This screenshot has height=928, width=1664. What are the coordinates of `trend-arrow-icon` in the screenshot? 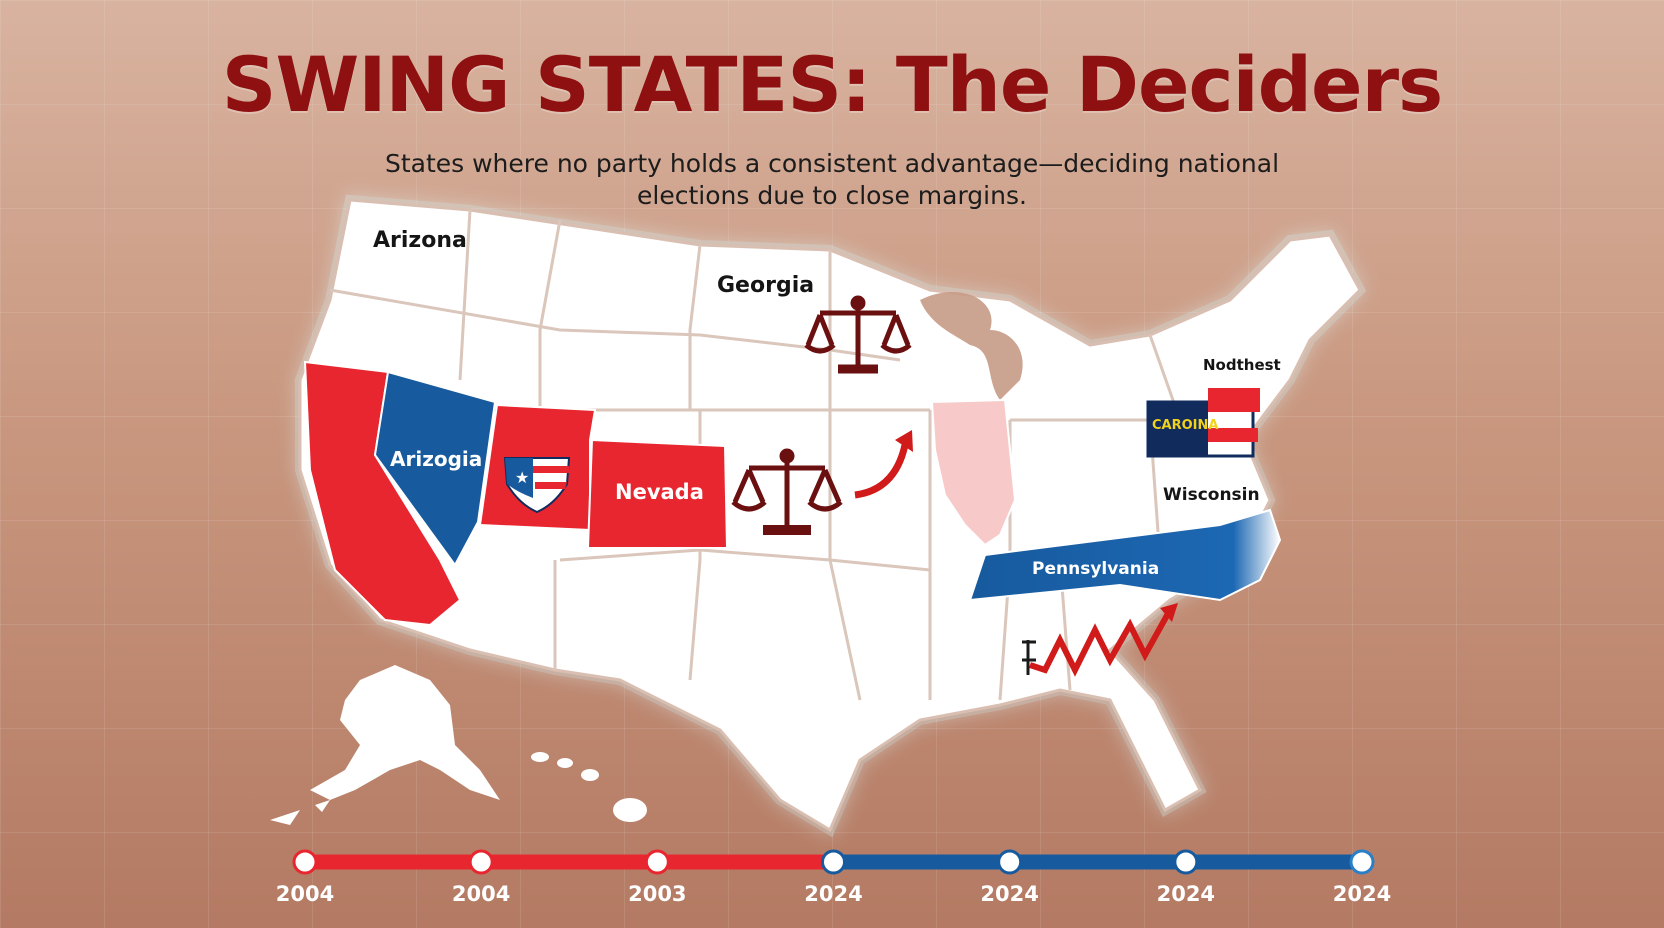 It's located at (883, 464).